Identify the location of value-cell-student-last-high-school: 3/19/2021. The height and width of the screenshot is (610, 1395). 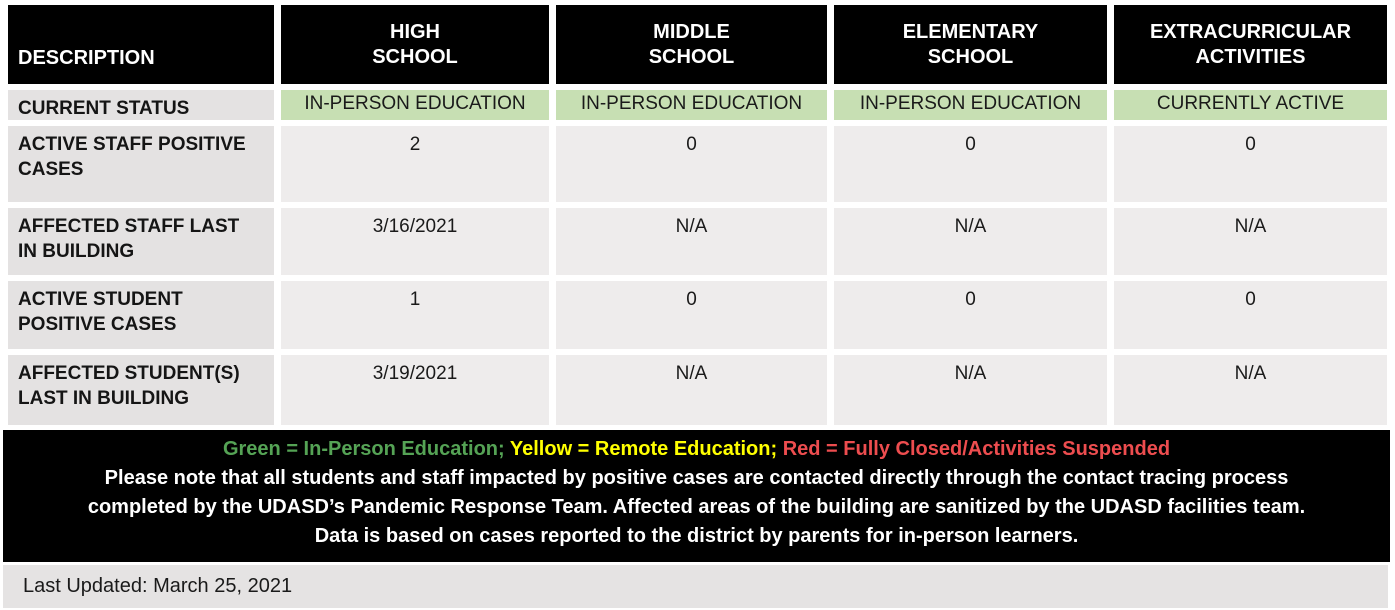
(415, 390).